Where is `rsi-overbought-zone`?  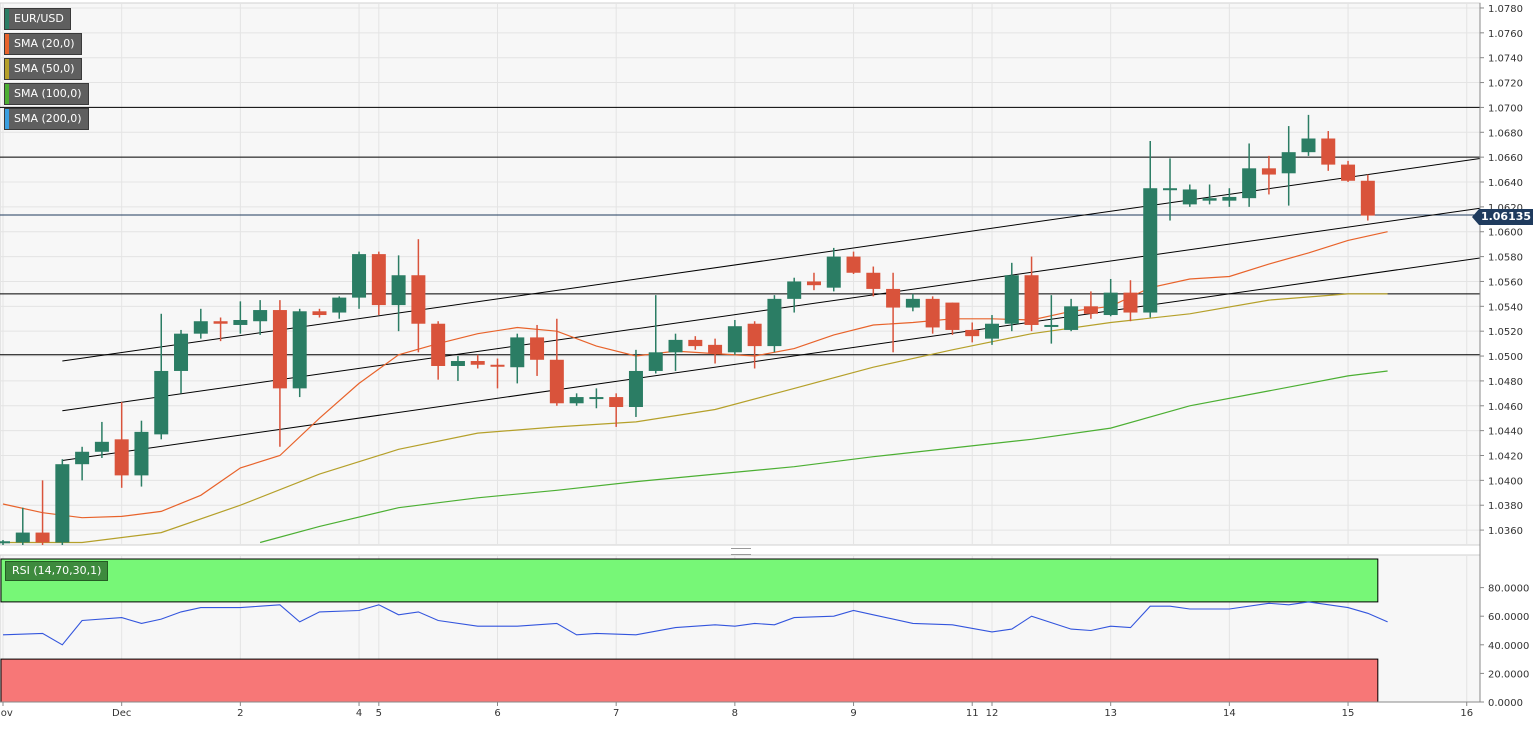
rsi-overbought-zone is located at coordinates (689, 580).